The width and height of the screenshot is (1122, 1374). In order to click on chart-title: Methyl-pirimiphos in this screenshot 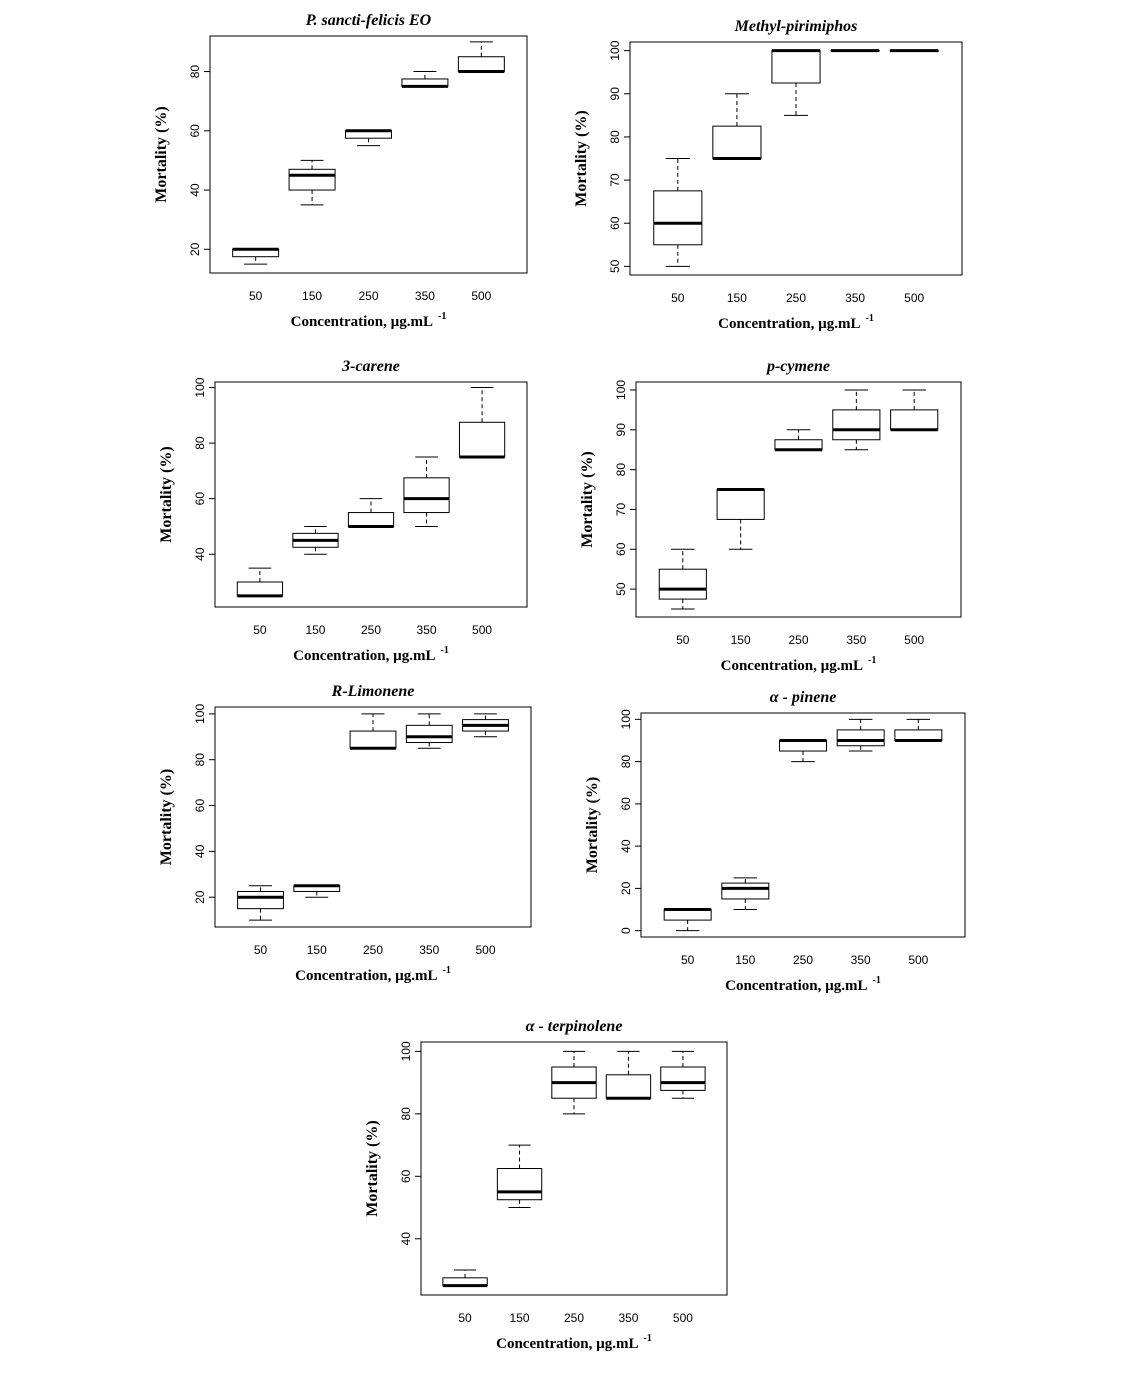, I will do `click(796, 26)`.